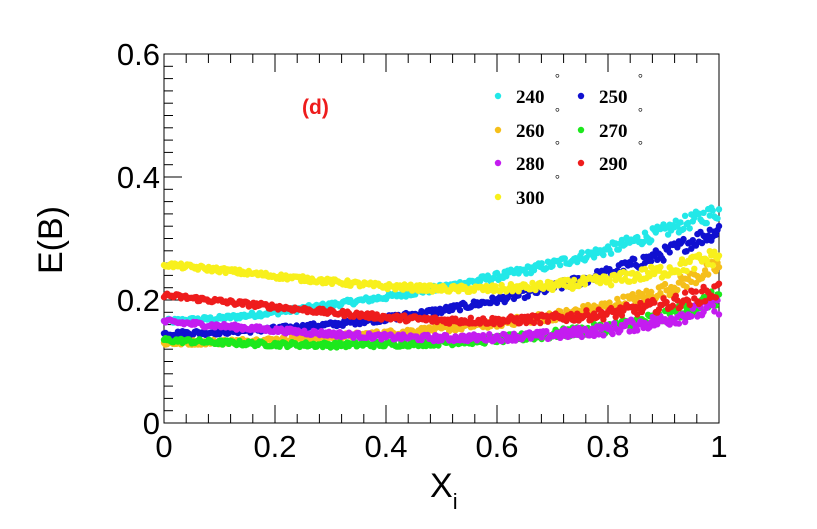 Image resolution: width=817 pixels, height=529 pixels. What do you see at coordinates (530, 97) in the screenshot?
I see `legend-label-240: 240` at bounding box center [530, 97].